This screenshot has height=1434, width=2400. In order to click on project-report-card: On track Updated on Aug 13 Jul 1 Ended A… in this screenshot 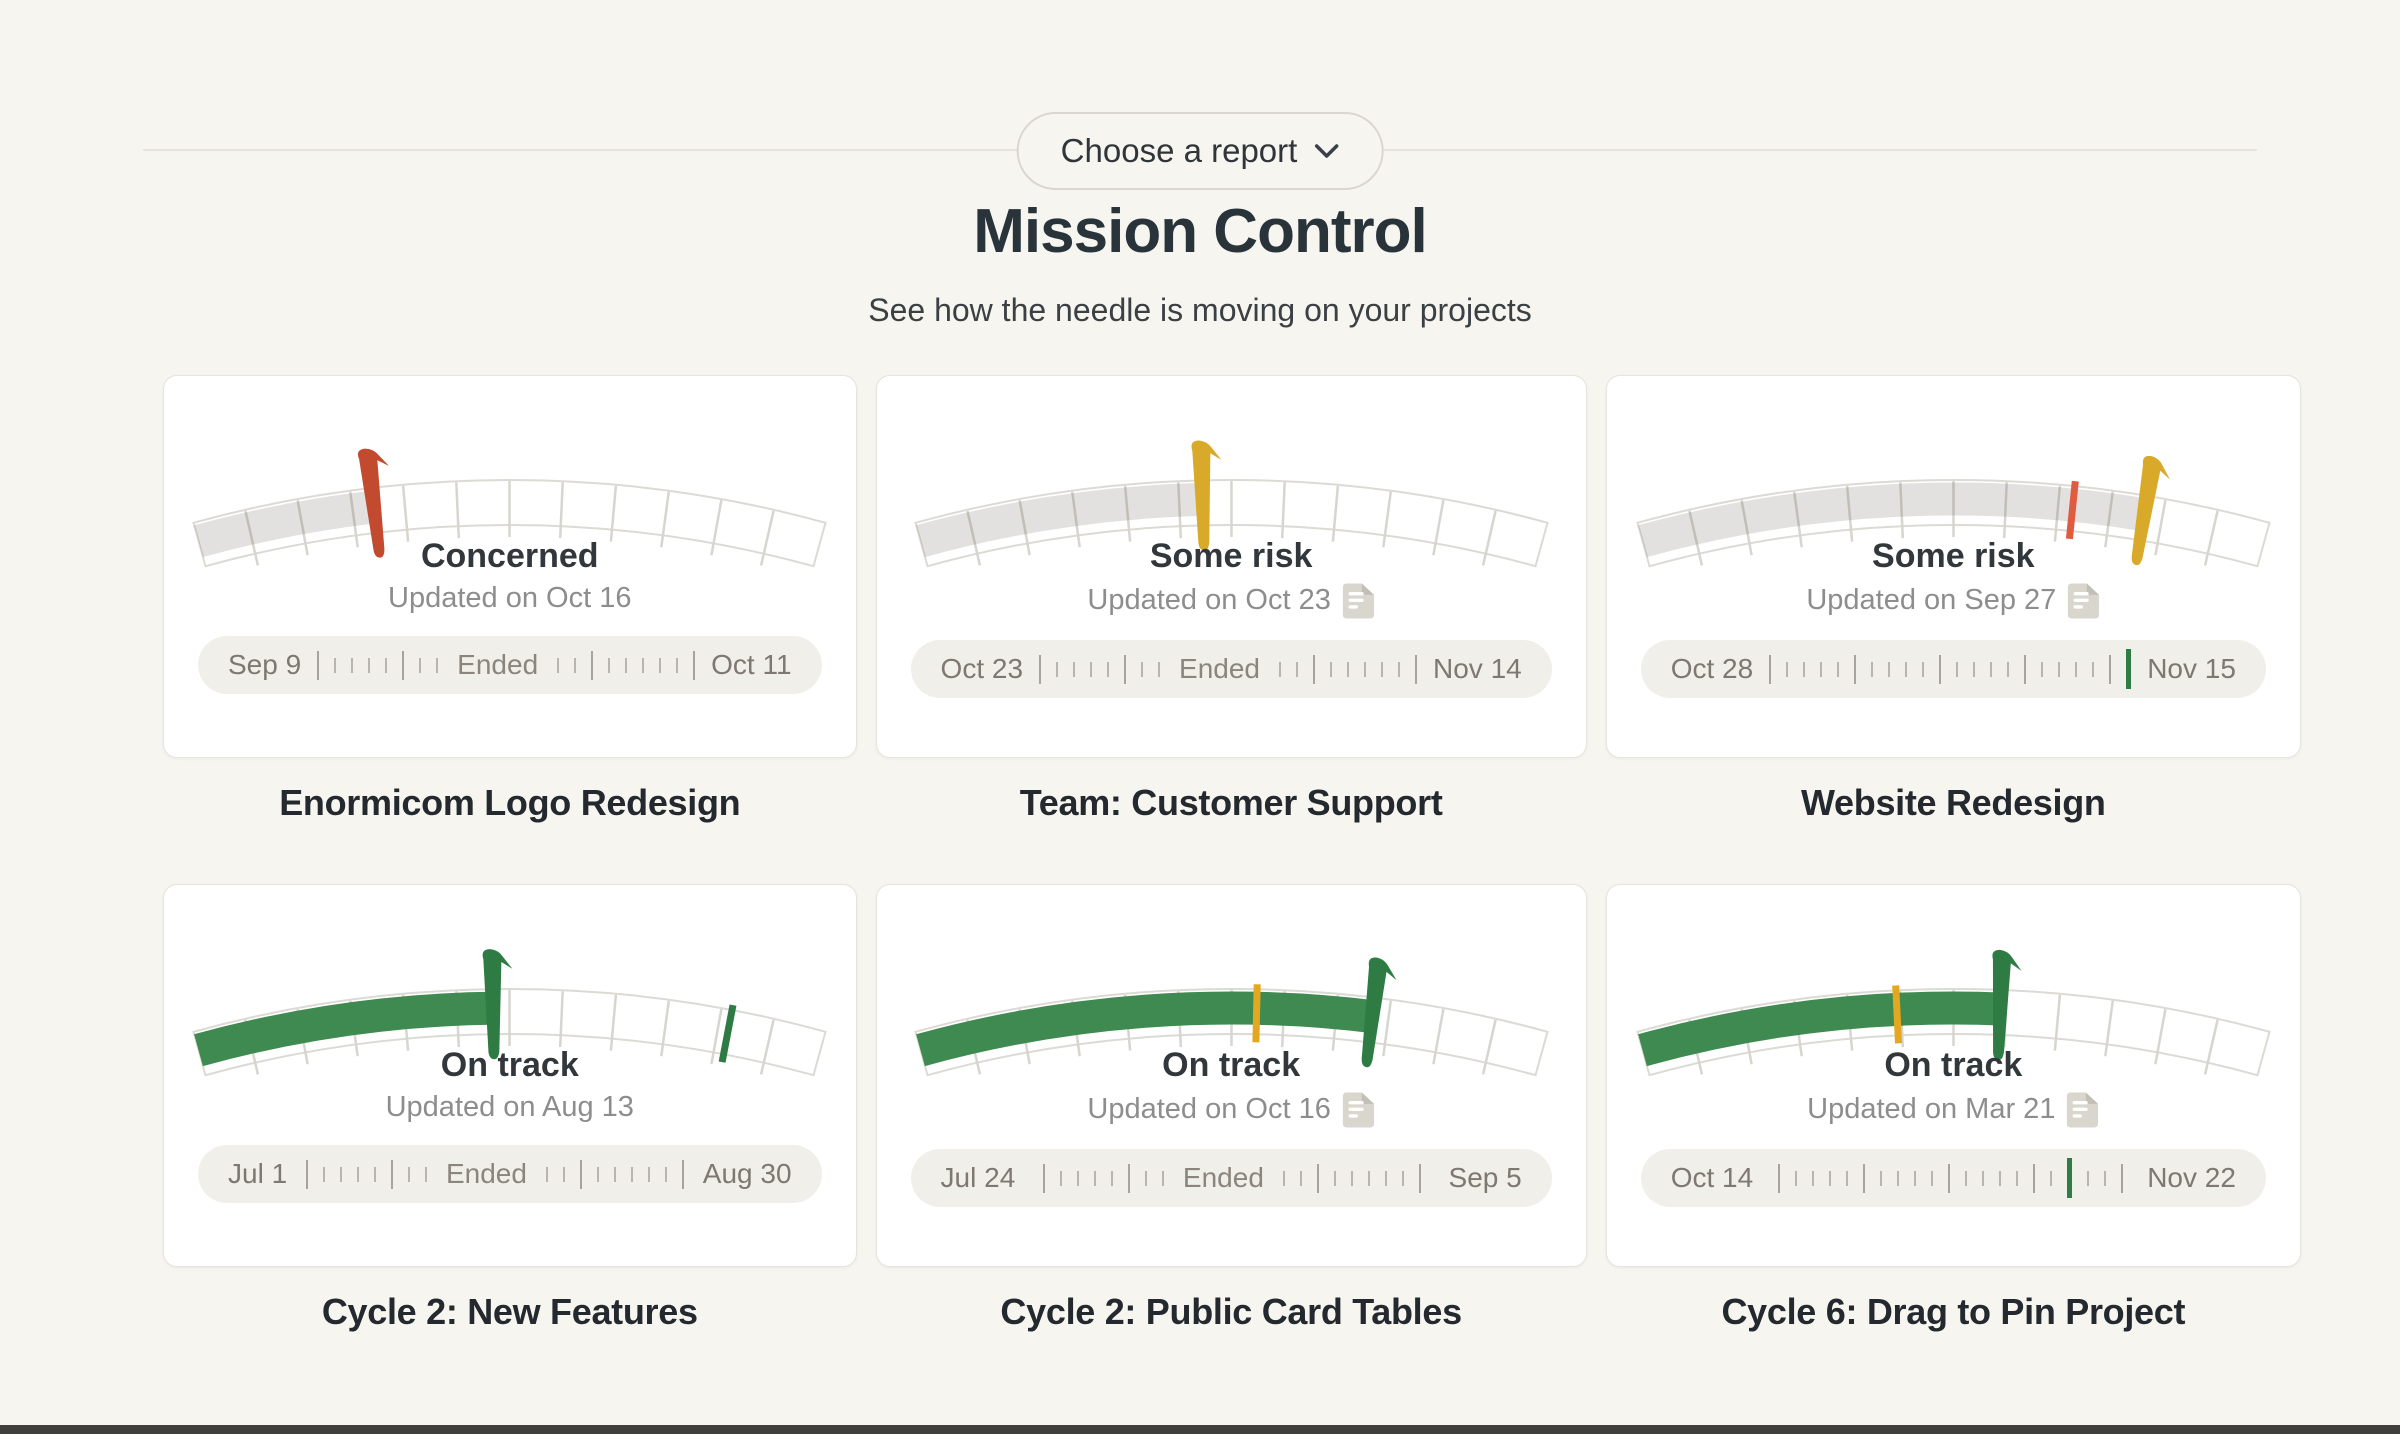, I will do `click(510, 1075)`.